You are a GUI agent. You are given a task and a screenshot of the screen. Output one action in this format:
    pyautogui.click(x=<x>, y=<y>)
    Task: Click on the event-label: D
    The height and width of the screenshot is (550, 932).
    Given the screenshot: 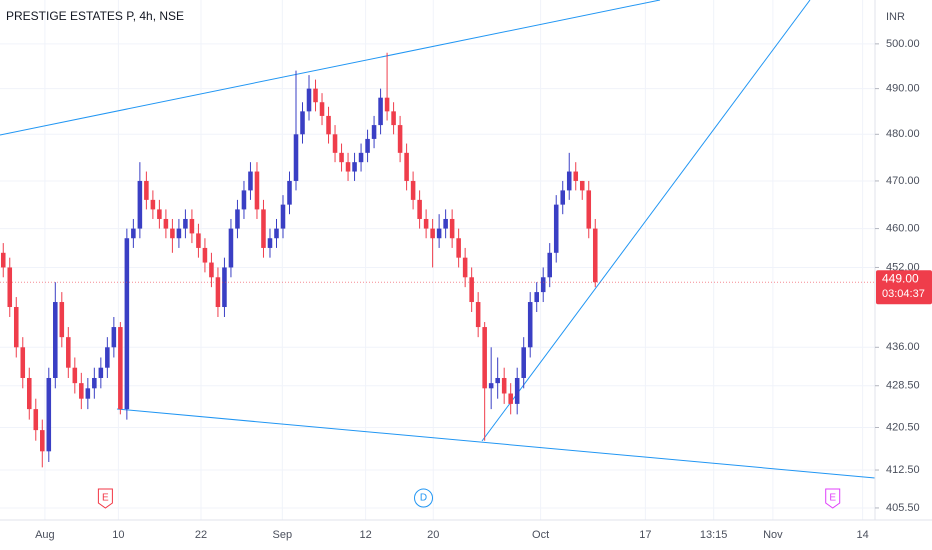 What is the action you would take?
    pyautogui.click(x=423, y=498)
    